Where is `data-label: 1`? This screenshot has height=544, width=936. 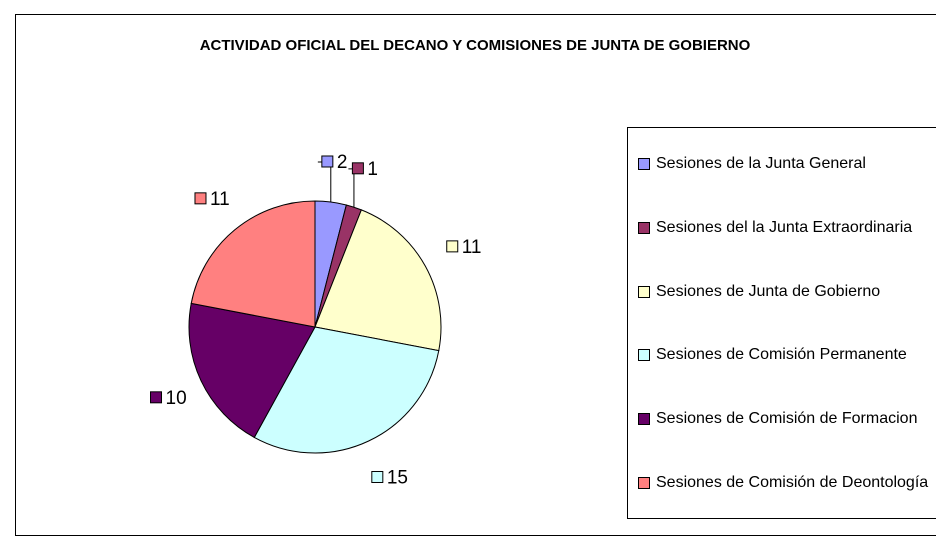 data-label: 1 is located at coordinates (372, 169).